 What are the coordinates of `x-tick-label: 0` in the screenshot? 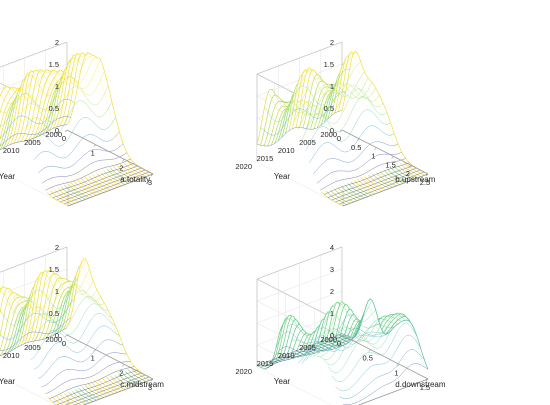 It's located at (339, 138).